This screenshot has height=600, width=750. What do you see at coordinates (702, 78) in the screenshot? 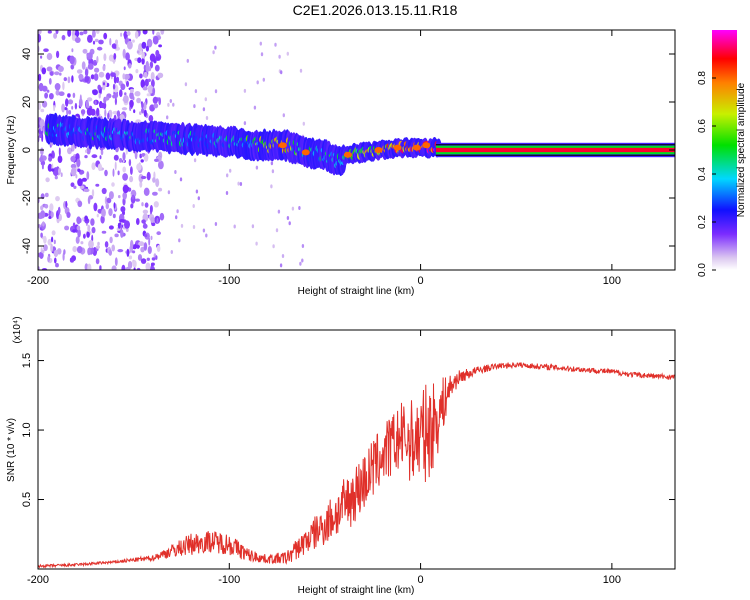
I see `colorbar-tick-label: 0.8` at bounding box center [702, 78].